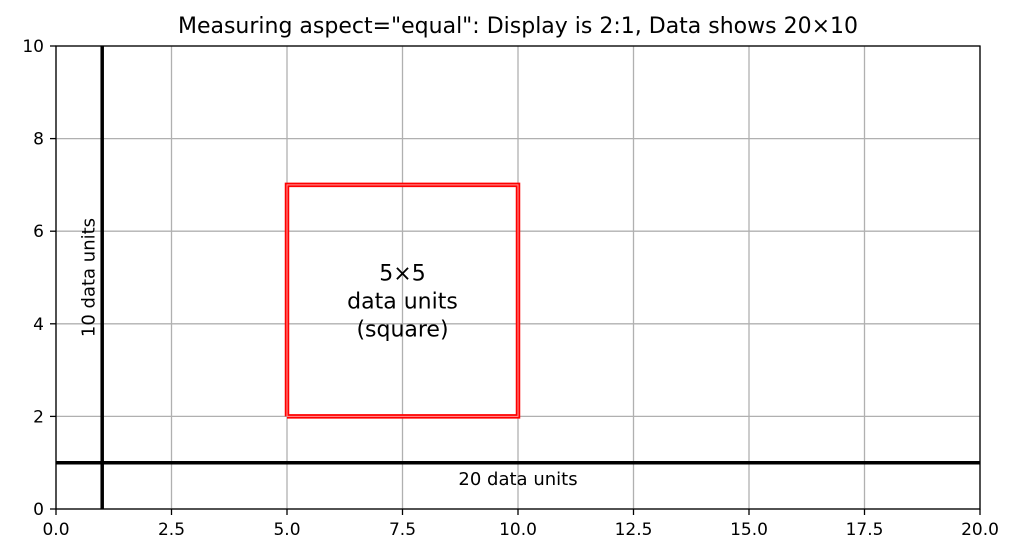  Describe the element at coordinates (980, 530) in the screenshot. I see `x-tick-label: 20.0` at that location.